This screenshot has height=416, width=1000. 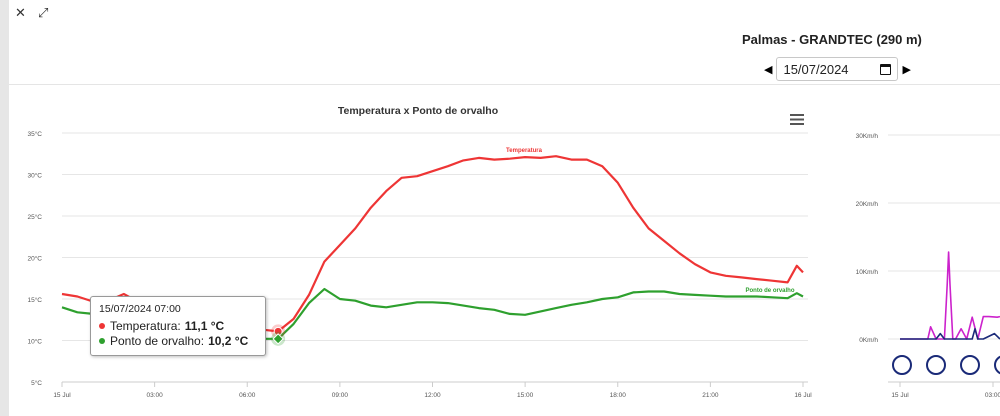 What do you see at coordinates (340, 395) in the screenshot?
I see `x-tick-label: 09:00` at bounding box center [340, 395].